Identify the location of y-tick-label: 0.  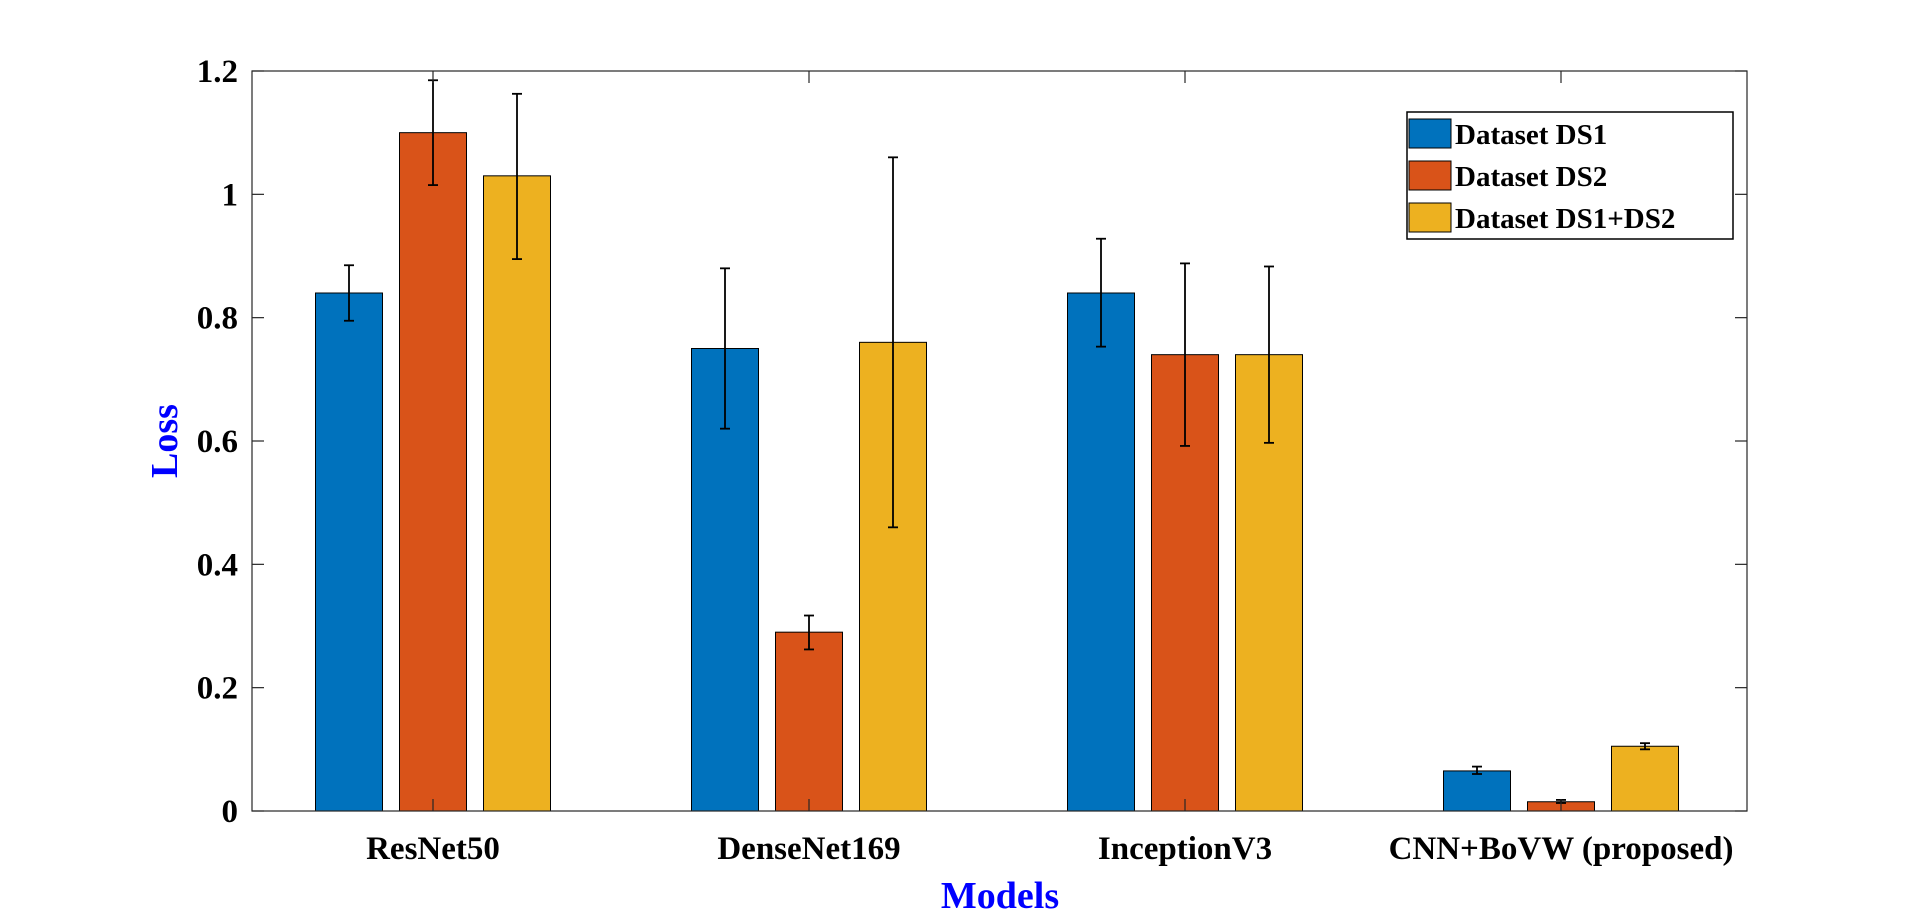
(230, 812).